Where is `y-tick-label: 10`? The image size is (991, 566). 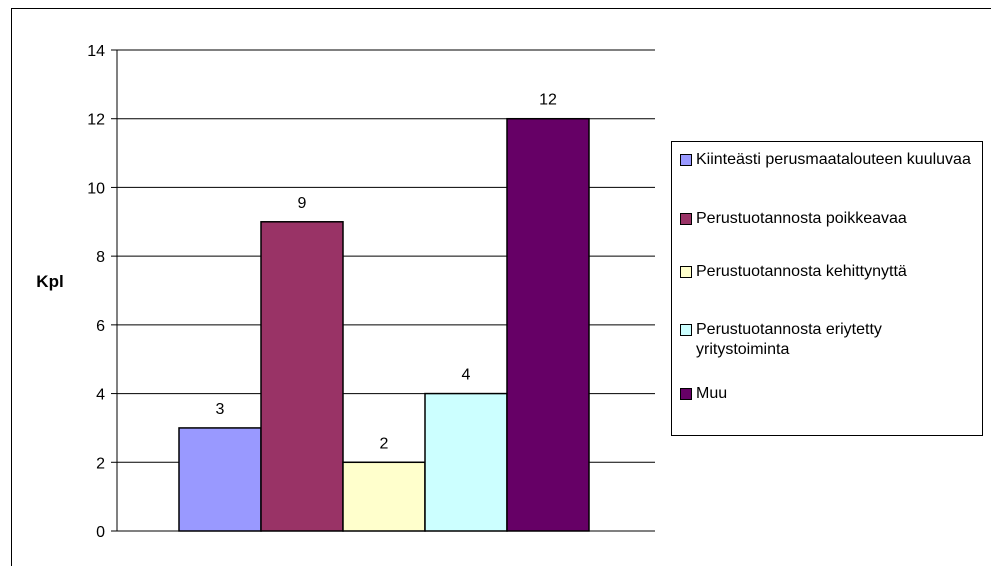
y-tick-label: 10 is located at coordinates (96, 188).